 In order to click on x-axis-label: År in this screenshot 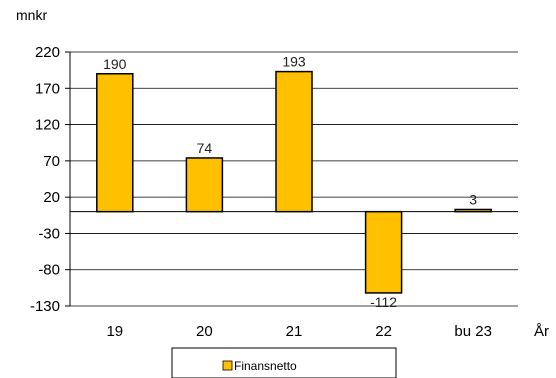, I will do `click(541, 331)`.